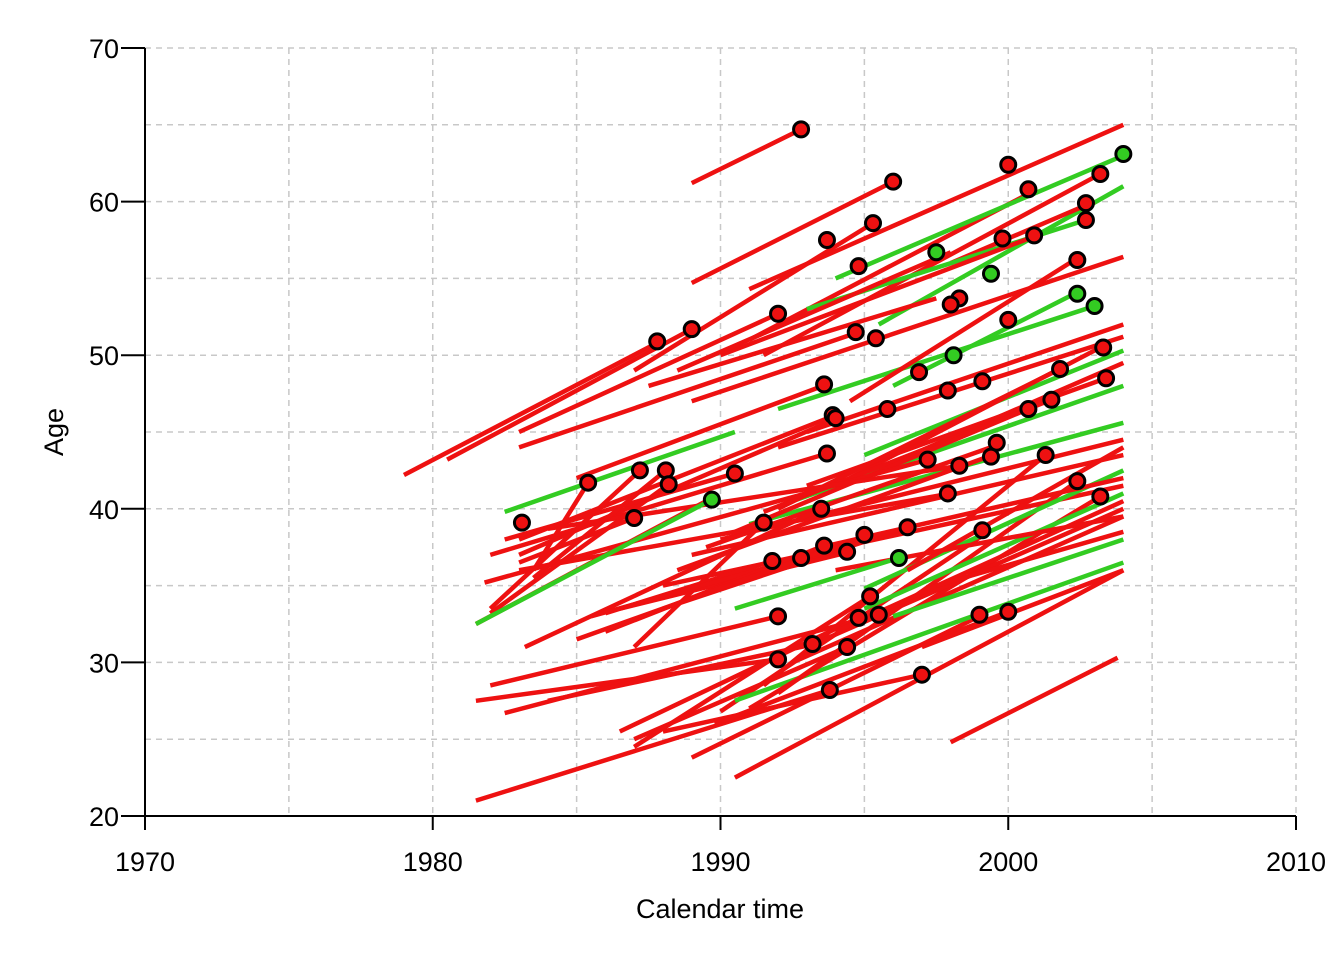  What do you see at coordinates (104, 663) in the screenshot?
I see `y-tick-label: 30` at bounding box center [104, 663].